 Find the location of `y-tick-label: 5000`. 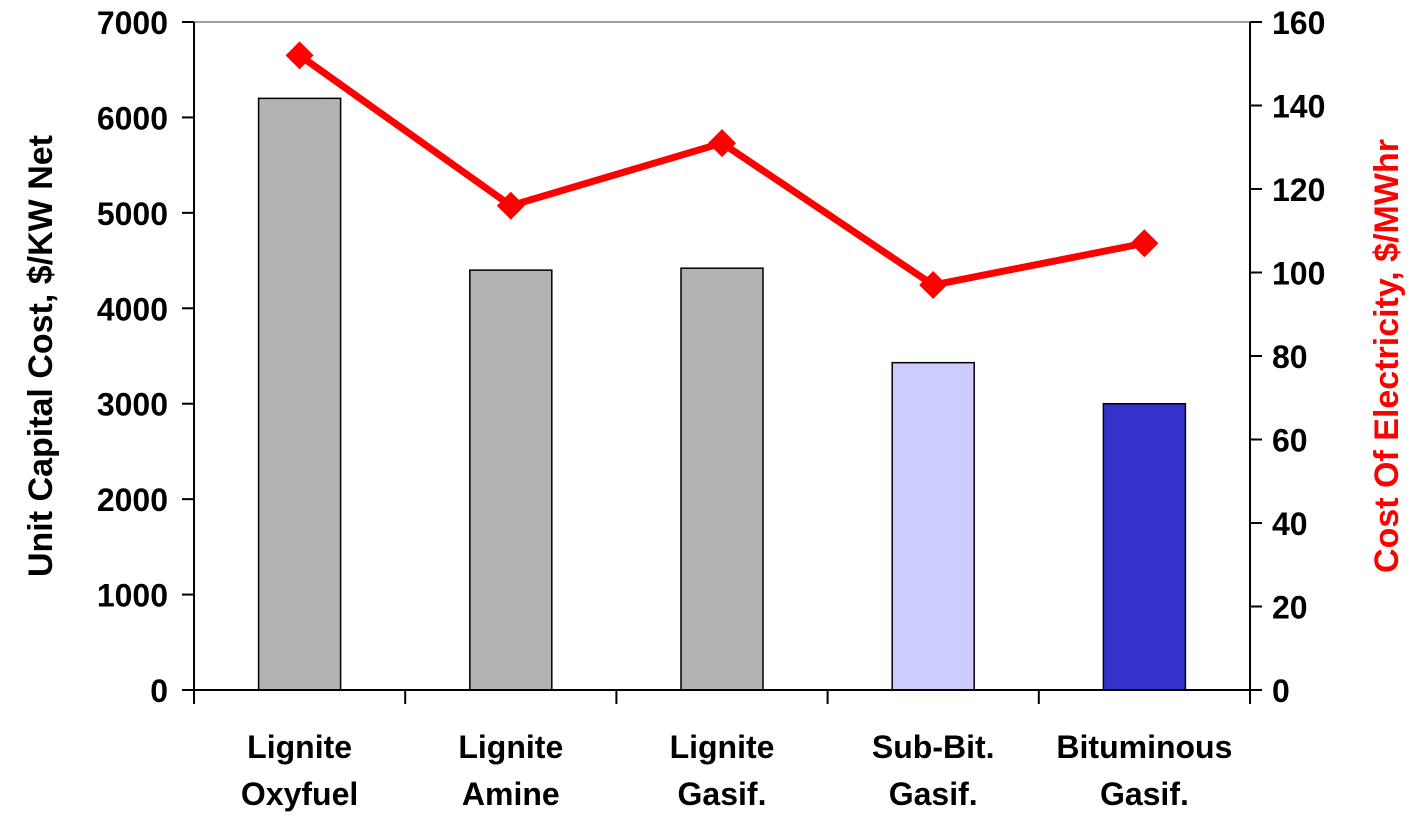

y-tick-label: 5000 is located at coordinates (132, 214).